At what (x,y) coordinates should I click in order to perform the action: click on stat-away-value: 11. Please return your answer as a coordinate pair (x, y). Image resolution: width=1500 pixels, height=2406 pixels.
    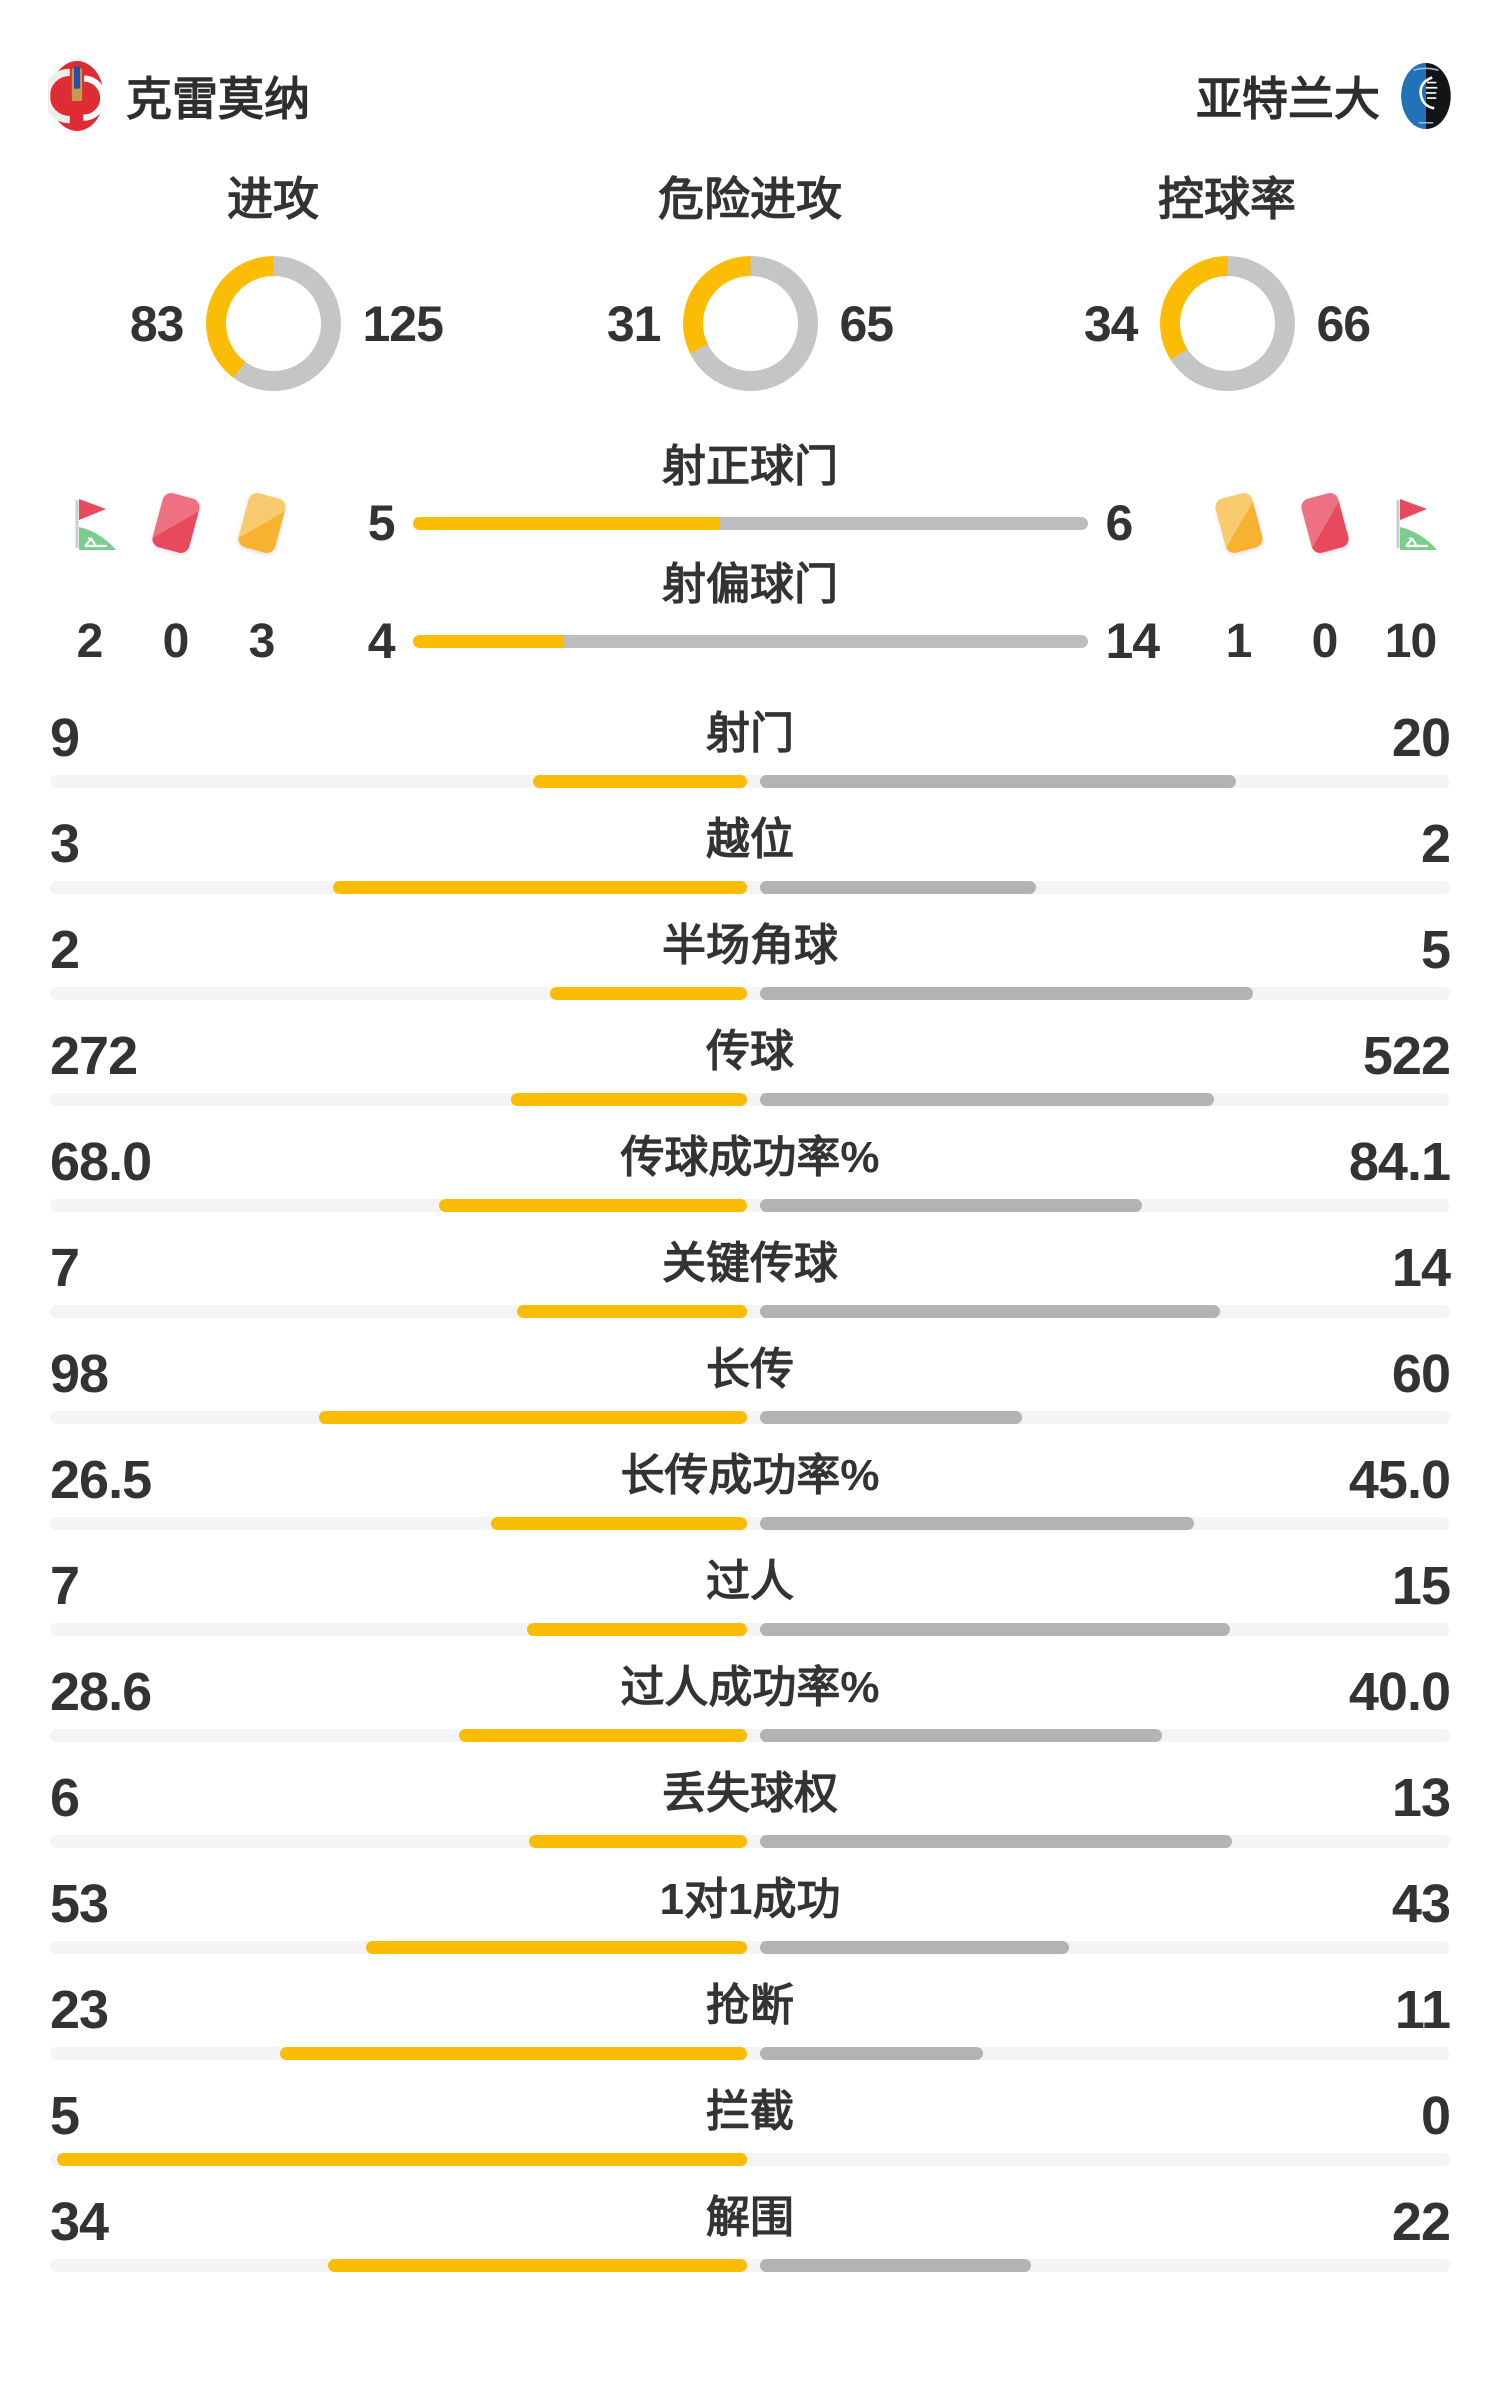
    Looking at the image, I should click on (1422, 2010).